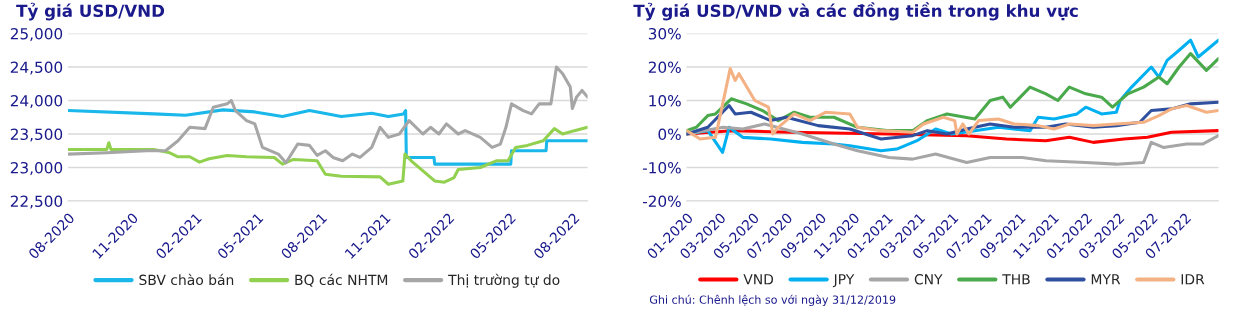  I want to click on legend-label: VND, so click(758, 279).